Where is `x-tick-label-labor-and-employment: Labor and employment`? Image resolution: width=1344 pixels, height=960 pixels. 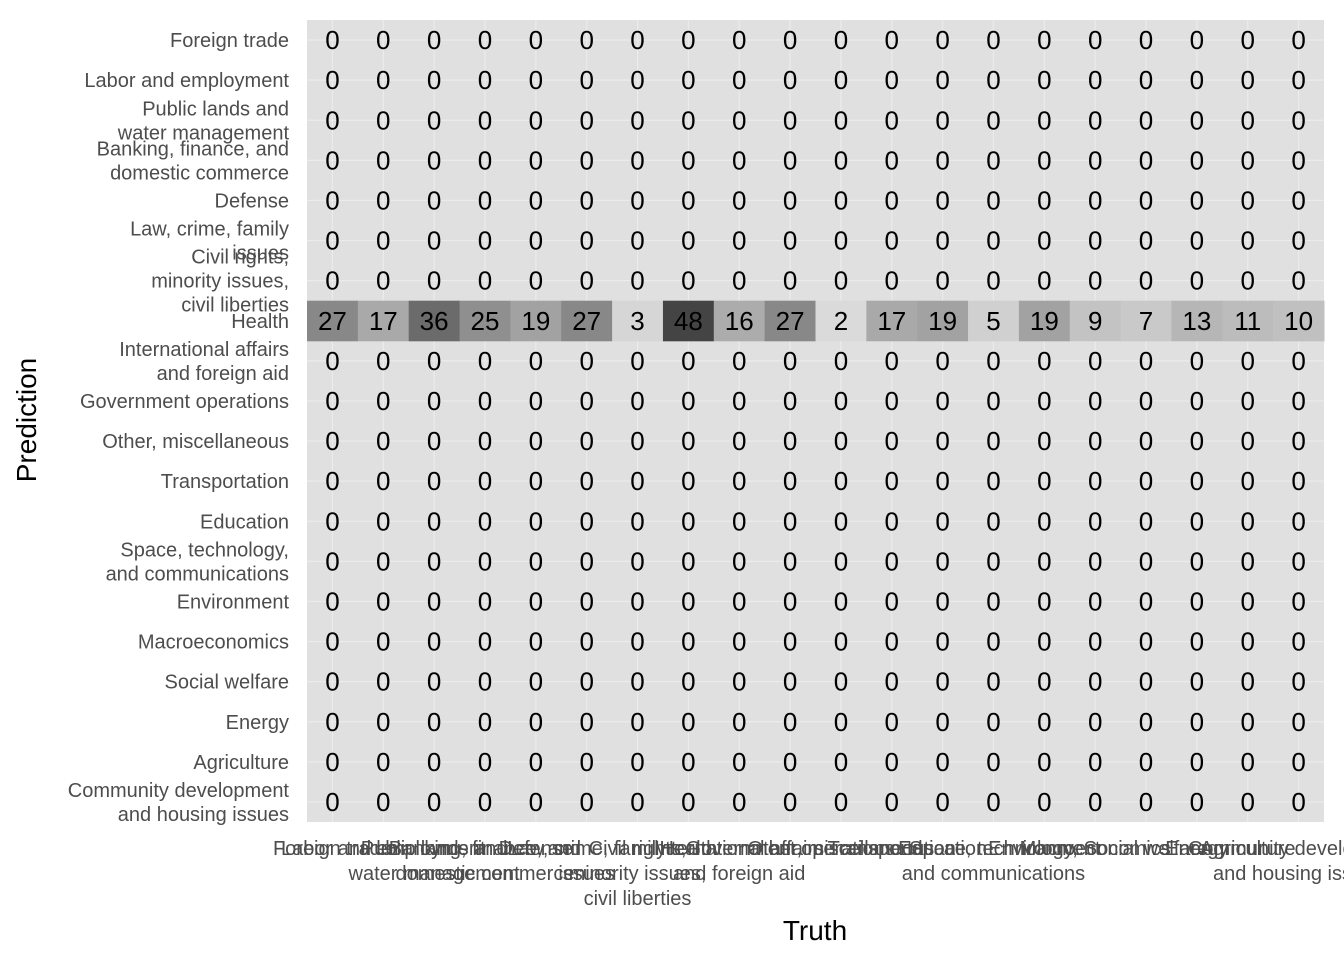
x-tick-label-labor-and-employment: Labor and employment is located at coordinates (383, 849).